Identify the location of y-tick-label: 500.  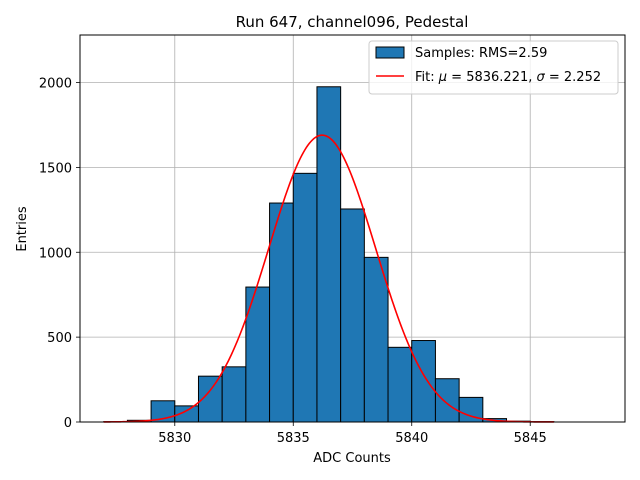
(59, 338).